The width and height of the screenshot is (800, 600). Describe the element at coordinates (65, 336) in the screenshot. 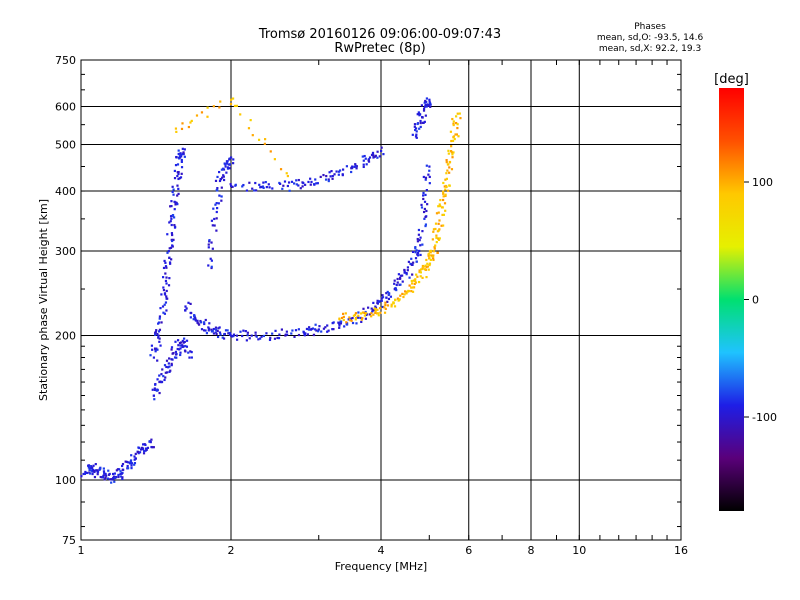

I see `y-tick-label: 200` at that location.